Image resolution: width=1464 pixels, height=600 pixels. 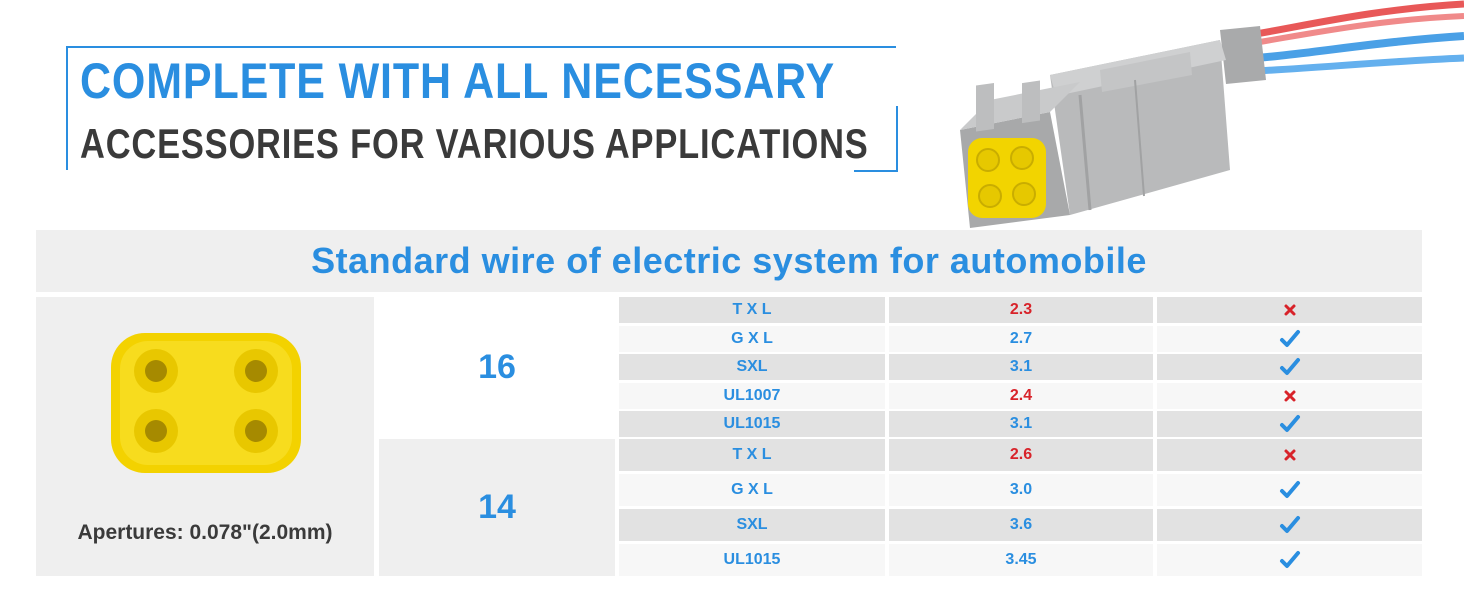 I want to click on headline-line-2: ACCESSORIES FOR VARIOUS APPLICATIONS, so click(x=474, y=143).